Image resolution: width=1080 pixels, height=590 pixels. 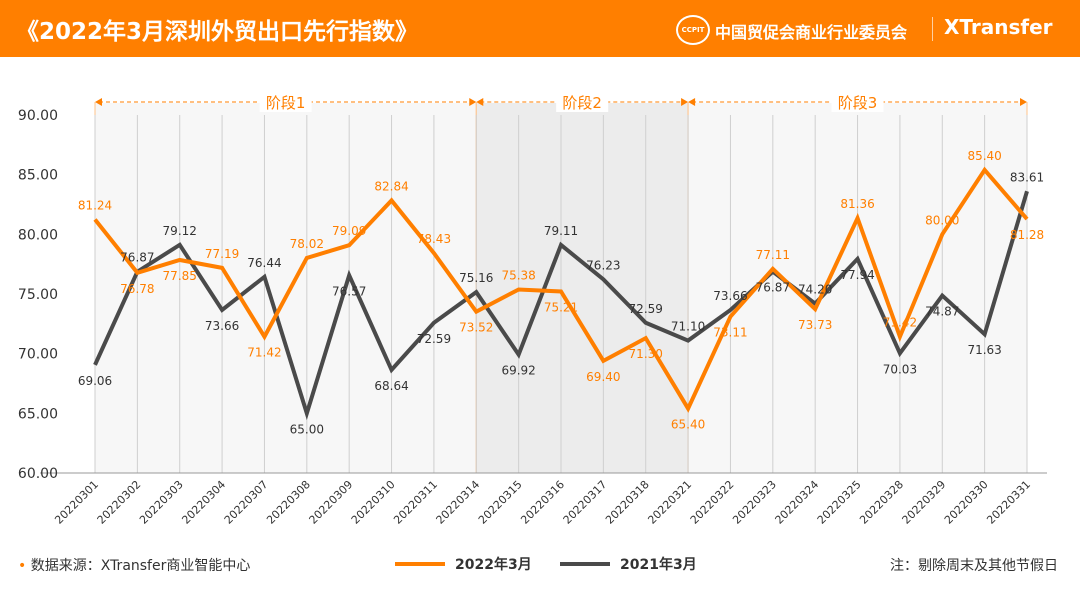 I want to click on data-label-2022: 75.38, so click(x=518, y=275).